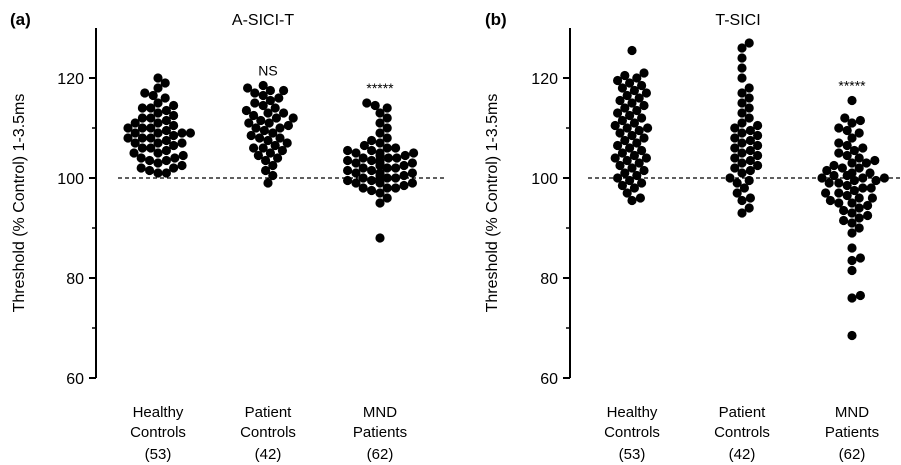 The height and width of the screenshot is (465, 901). I want to click on significance-annotation: *****, so click(380, 88).